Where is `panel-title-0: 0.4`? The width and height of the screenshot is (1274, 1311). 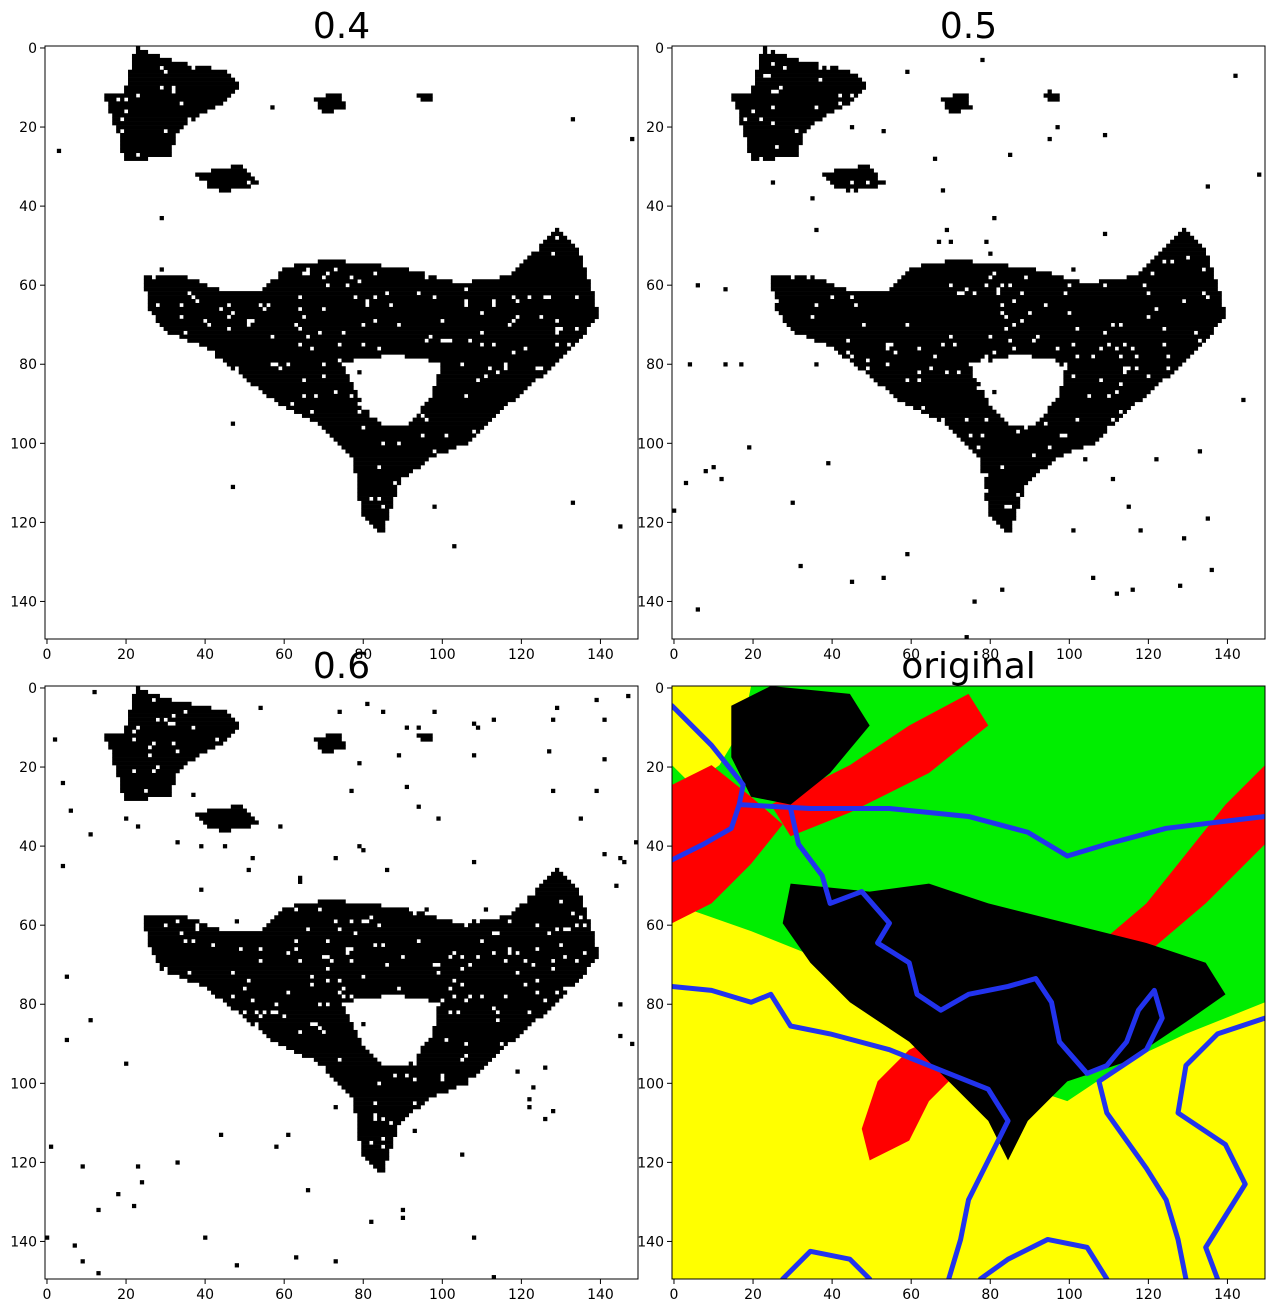 panel-title-0: 0.4 is located at coordinates (341, 26).